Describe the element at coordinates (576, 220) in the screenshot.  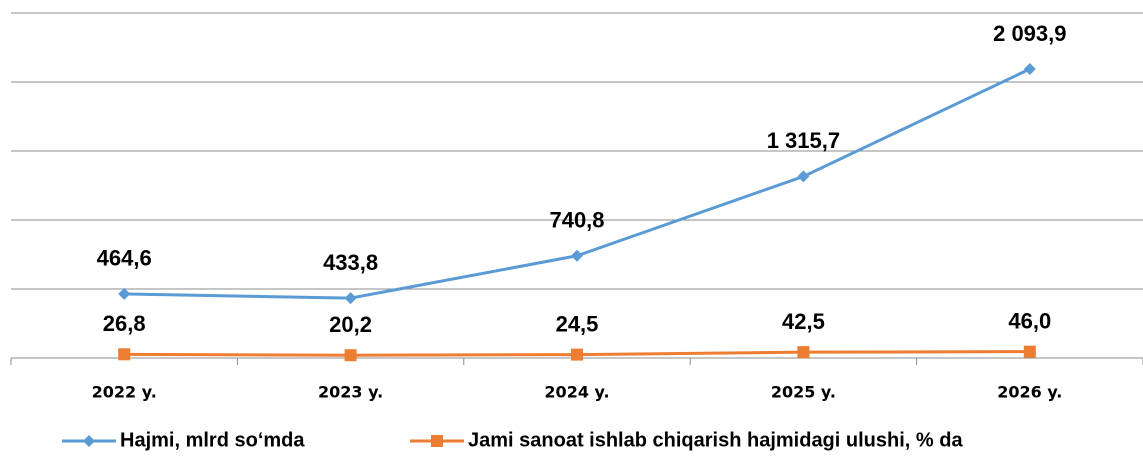
I see `data-label: 740,8` at that location.